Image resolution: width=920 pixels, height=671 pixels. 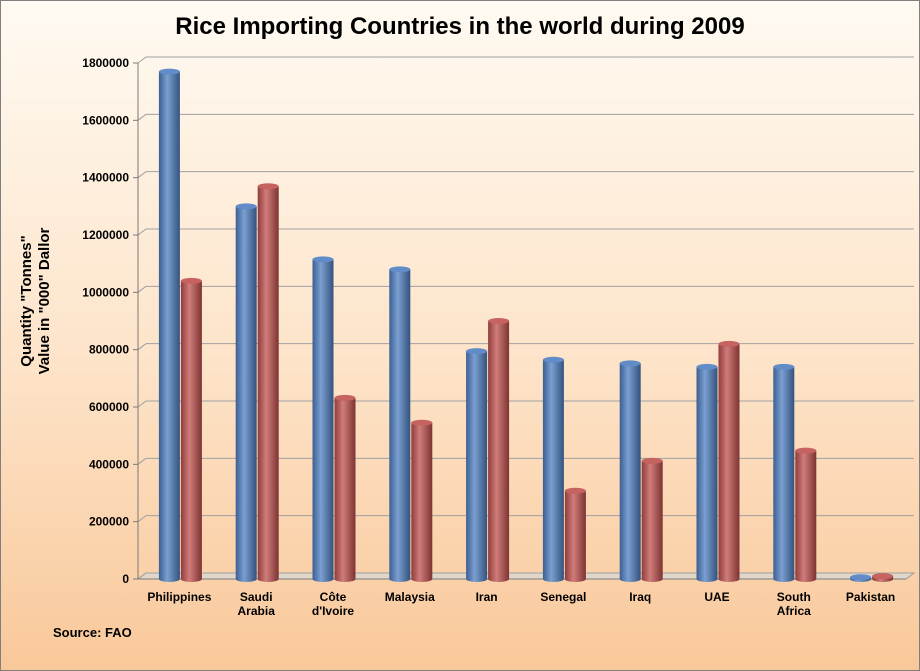 I want to click on x-tick-label-line: Philippines, so click(x=179, y=597).